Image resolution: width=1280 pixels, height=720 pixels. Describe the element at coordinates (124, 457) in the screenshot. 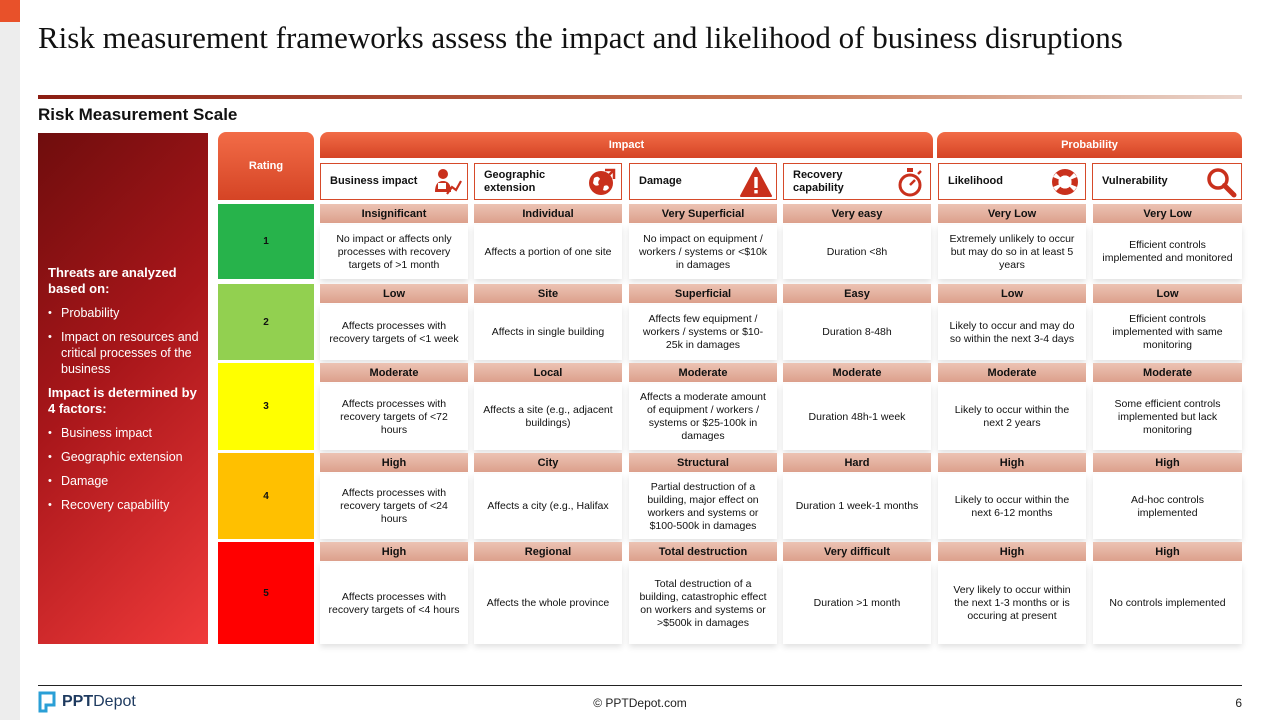

I see `sidebar-list-item: Geographic extension` at that location.